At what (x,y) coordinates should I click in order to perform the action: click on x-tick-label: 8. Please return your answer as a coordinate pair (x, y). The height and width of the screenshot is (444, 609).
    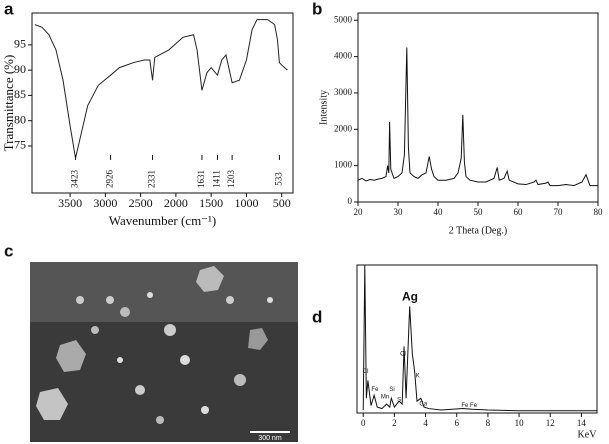
    Looking at the image, I should click on (488, 423).